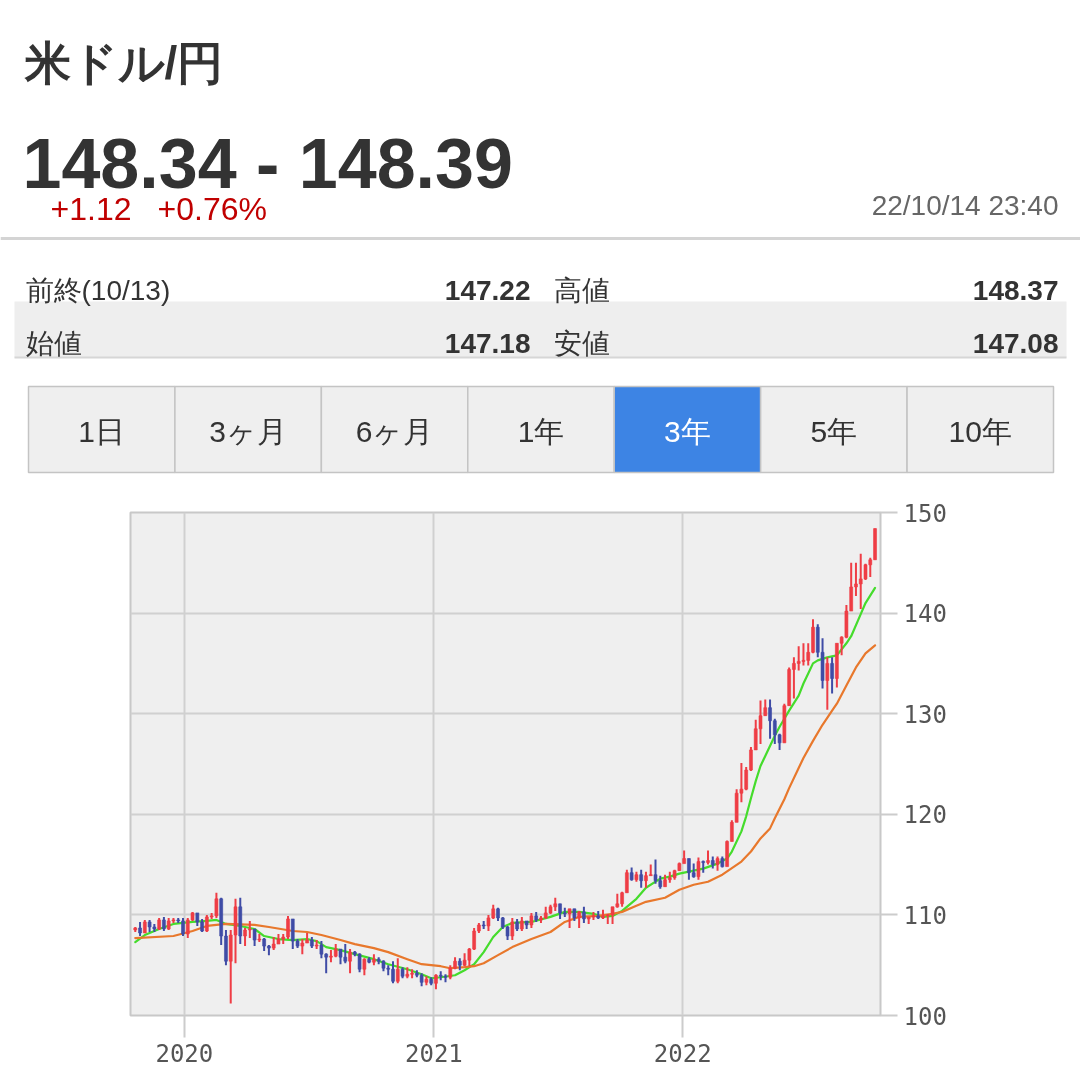 This screenshot has width=1080, height=1085. What do you see at coordinates (102, 431) in the screenshot?
I see `text: 1日` at bounding box center [102, 431].